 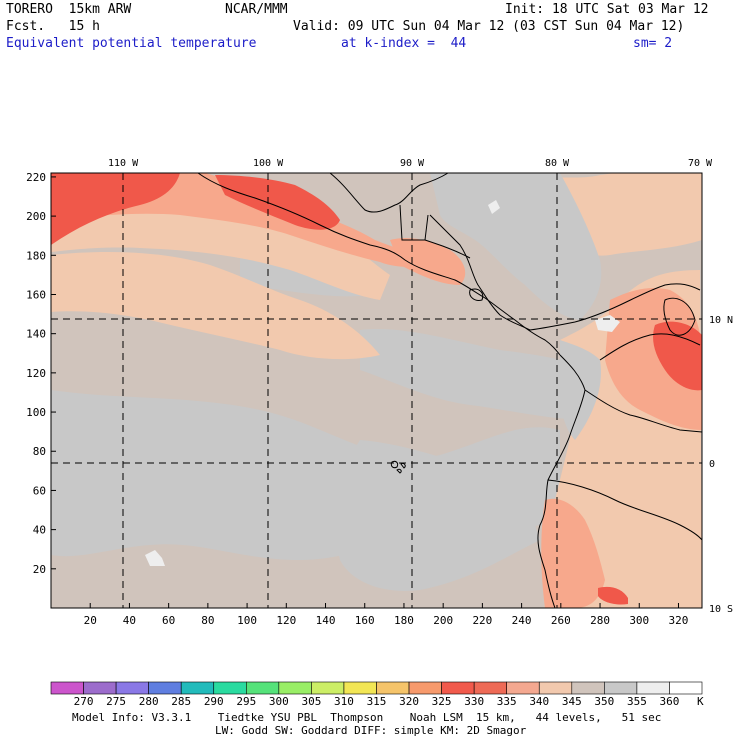 What do you see at coordinates (404, 620) in the screenshot?
I see `x-tick-label: 180` at bounding box center [404, 620].